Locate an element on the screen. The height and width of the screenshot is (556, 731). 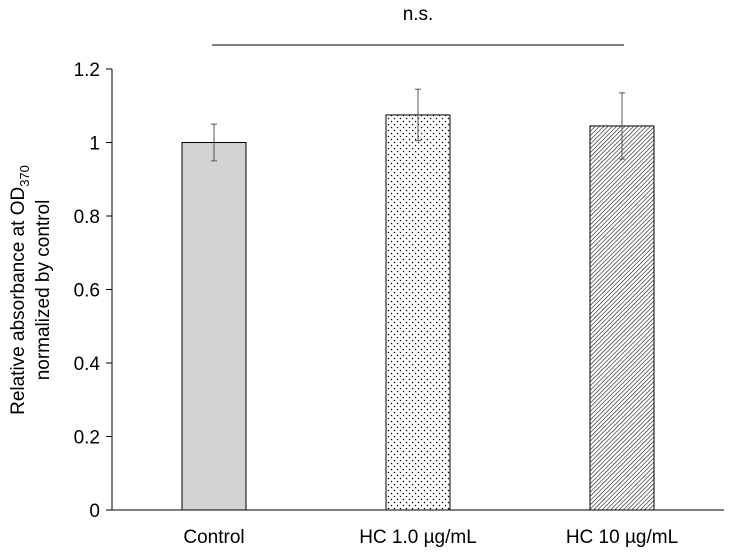
y-tick-label: 1 is located at coordinates (94, 144).